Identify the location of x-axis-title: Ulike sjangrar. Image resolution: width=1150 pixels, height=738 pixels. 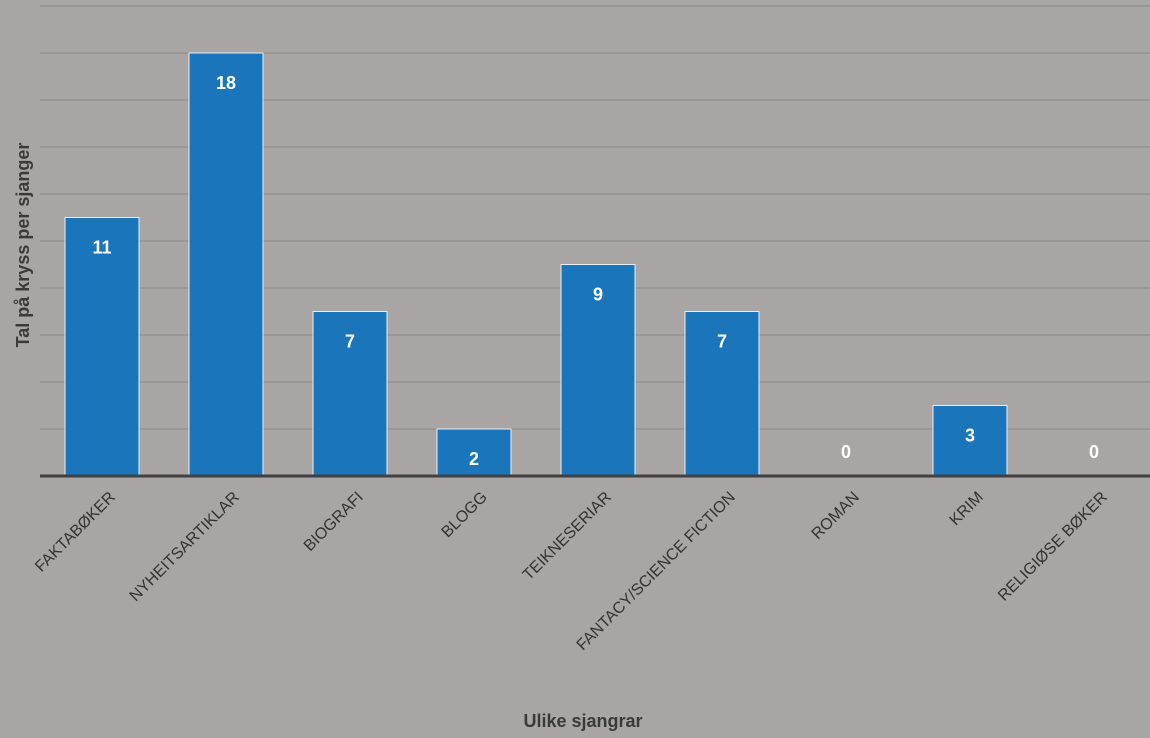
(582, 721).